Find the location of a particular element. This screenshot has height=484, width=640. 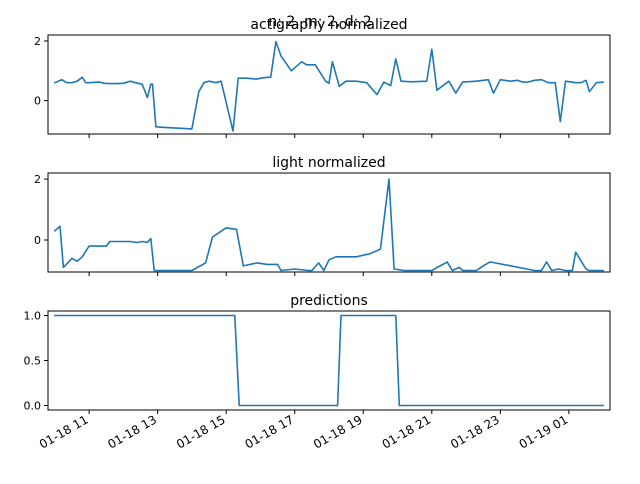

figure-suptitle: n: 2, m: 2, d: 2 is located at coordinates (319, 22).